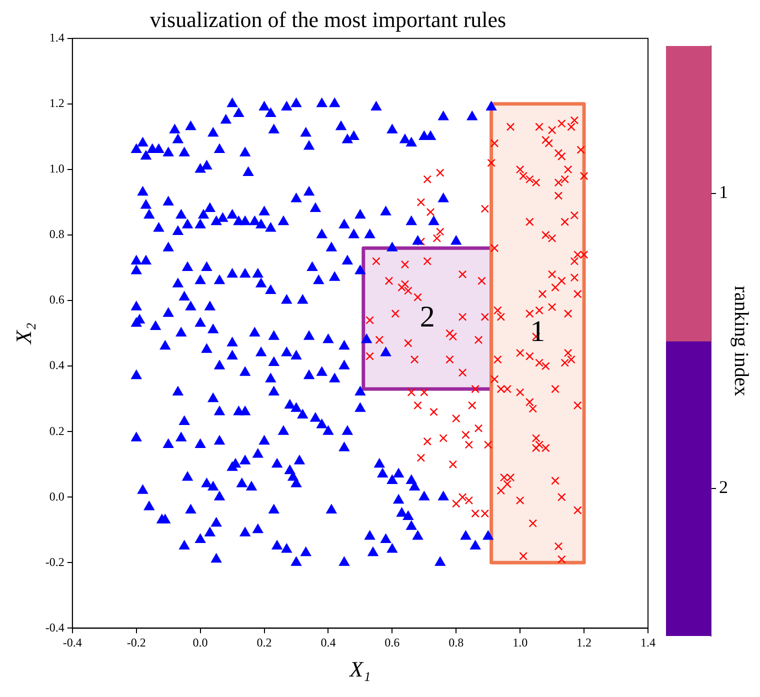 This screenshot has height=697, width=760. I want to click on x-tick-label: 1.4, so click(648, 643).